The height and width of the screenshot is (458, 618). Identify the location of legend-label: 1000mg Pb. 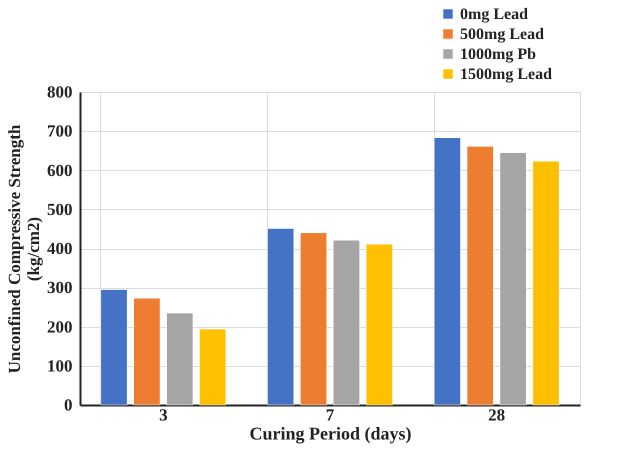
(498, 54).